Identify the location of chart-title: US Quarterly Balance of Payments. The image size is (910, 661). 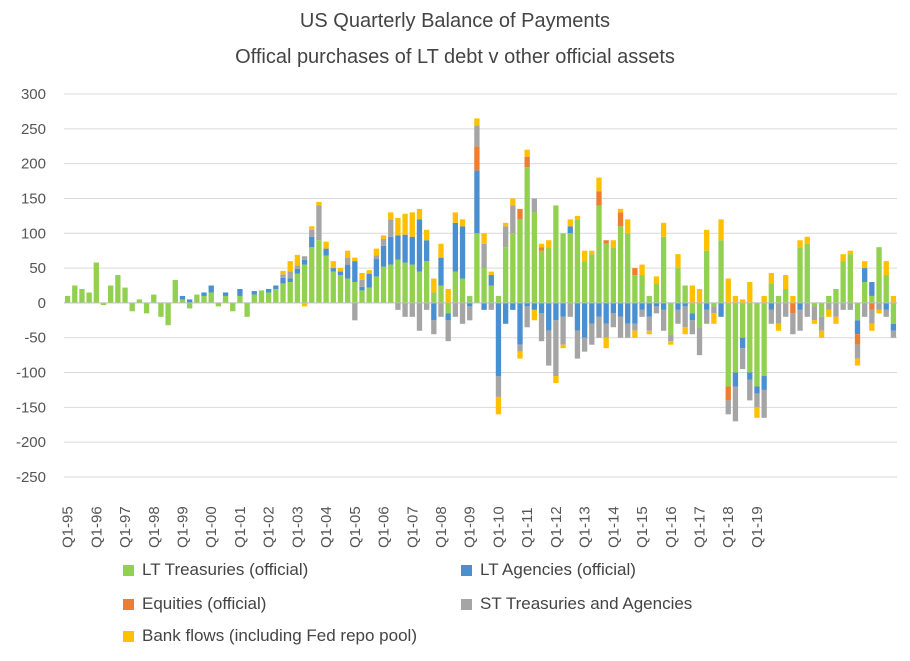
(455, 21).